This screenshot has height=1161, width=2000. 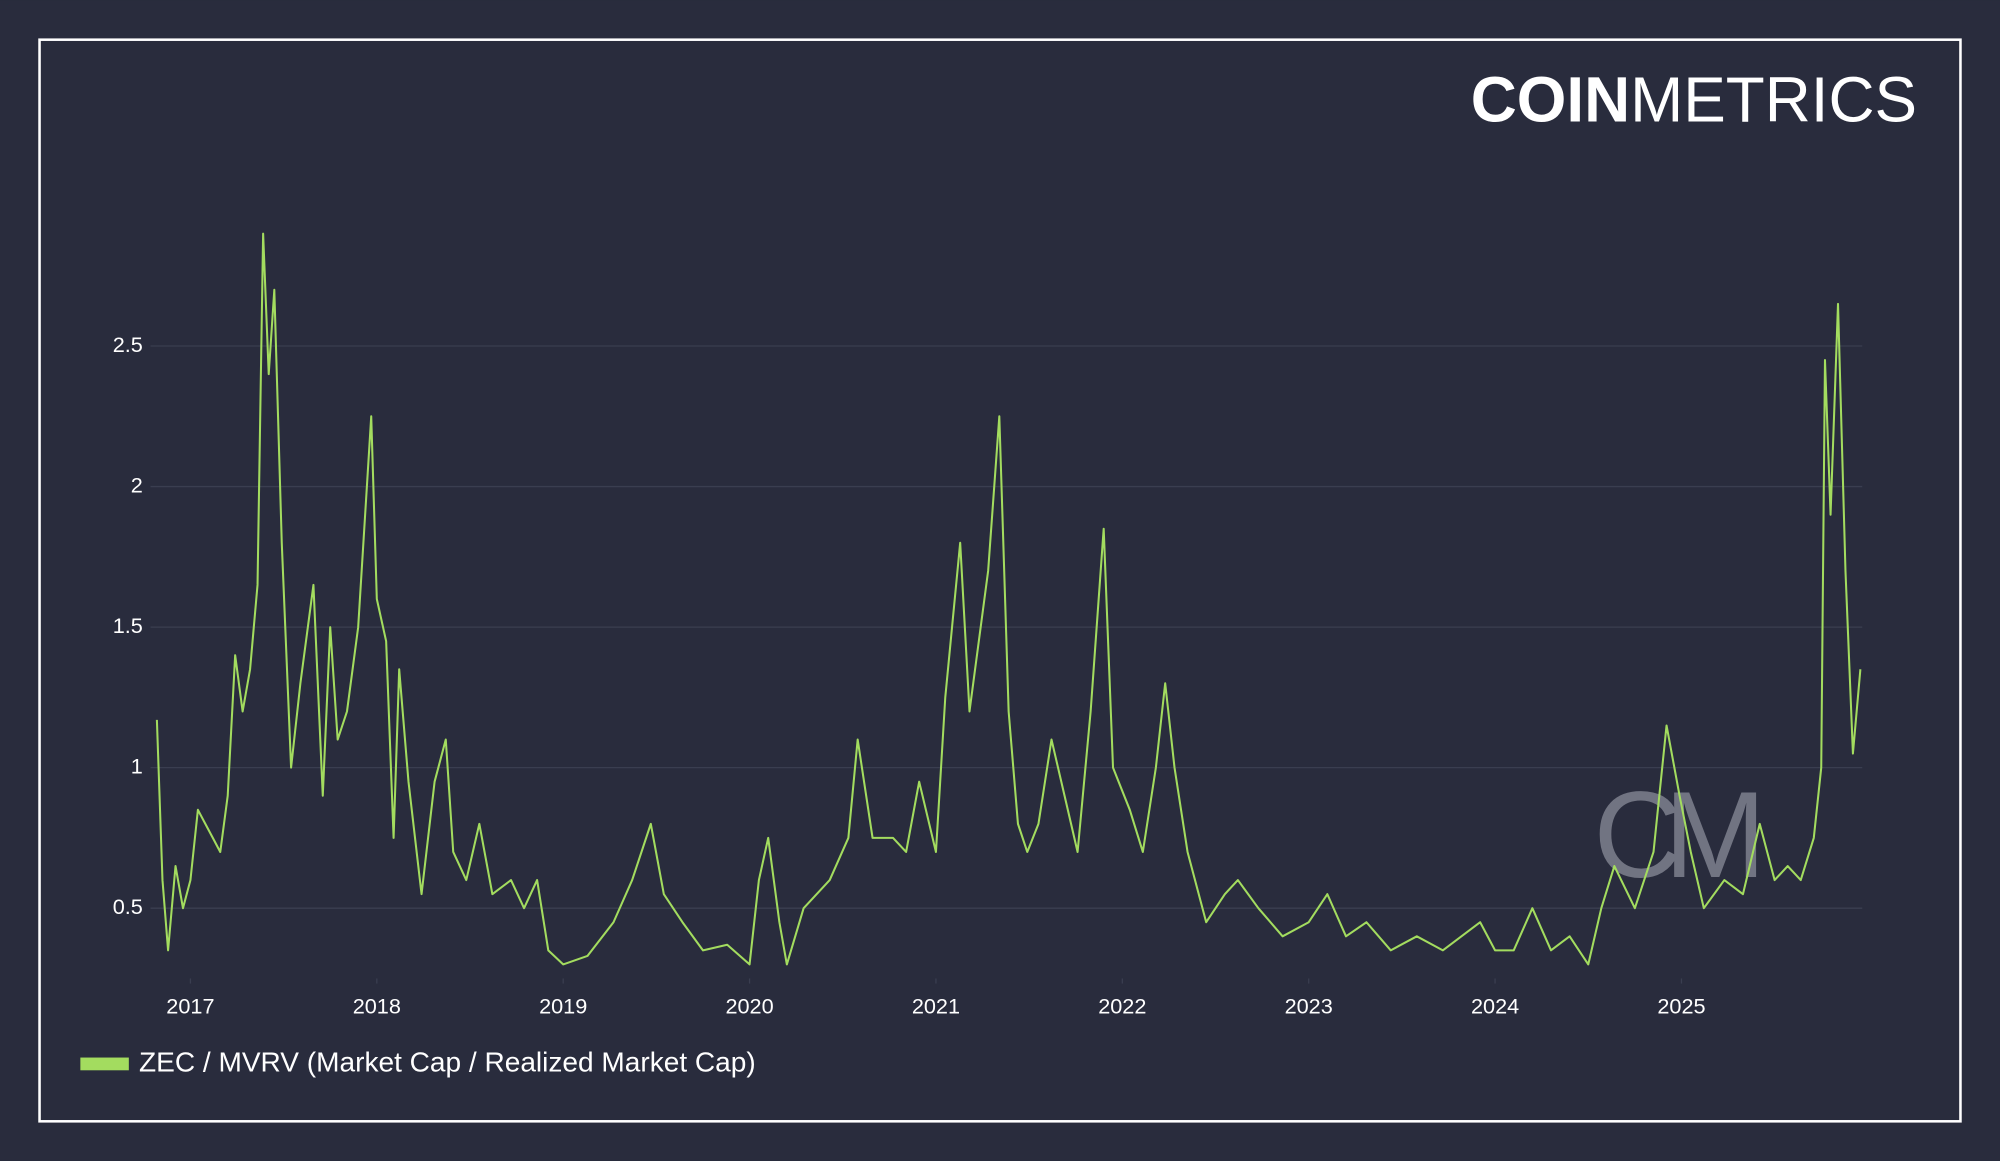 I want to click on x-tick-label: 2025, so click(x=1681, y=1006).